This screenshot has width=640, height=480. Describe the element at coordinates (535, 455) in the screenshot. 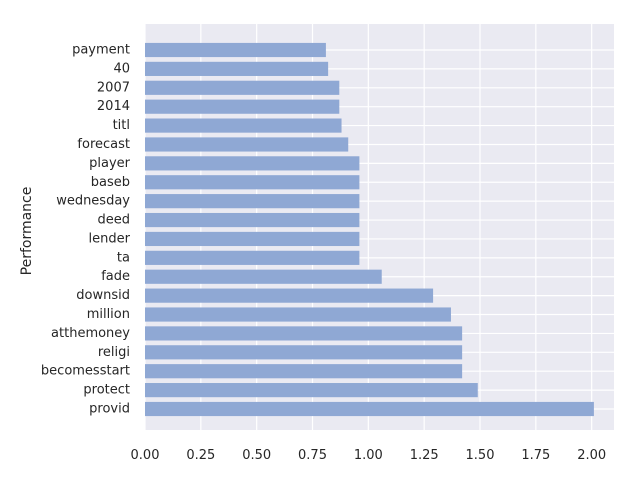

I see `x-tick-label: 1.75` at that location.